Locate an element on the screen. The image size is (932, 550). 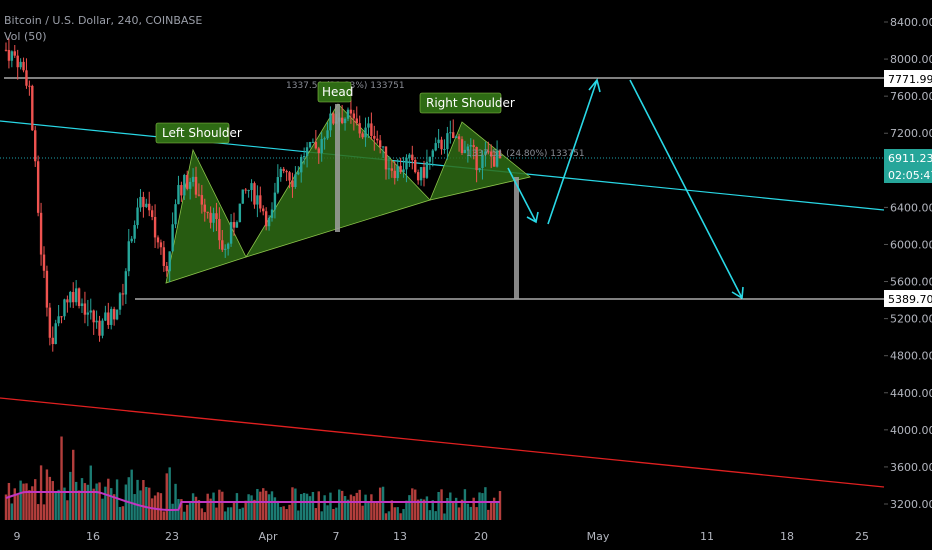
price-tick-label: 4400.00 is located at coordinates (911, 393).